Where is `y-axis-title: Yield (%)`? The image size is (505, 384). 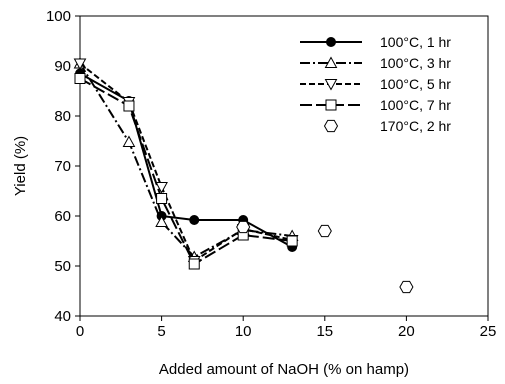
y-axis-title: Yield (%) is located at coordinates (20, 166).